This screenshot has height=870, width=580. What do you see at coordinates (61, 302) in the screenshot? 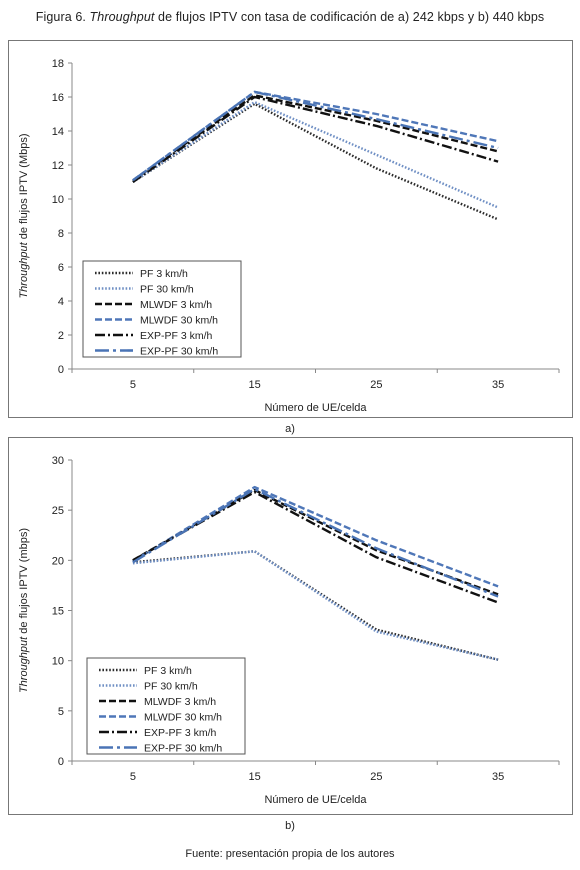
I see `y-tick-label: 4` at bounding box center [61, 302].